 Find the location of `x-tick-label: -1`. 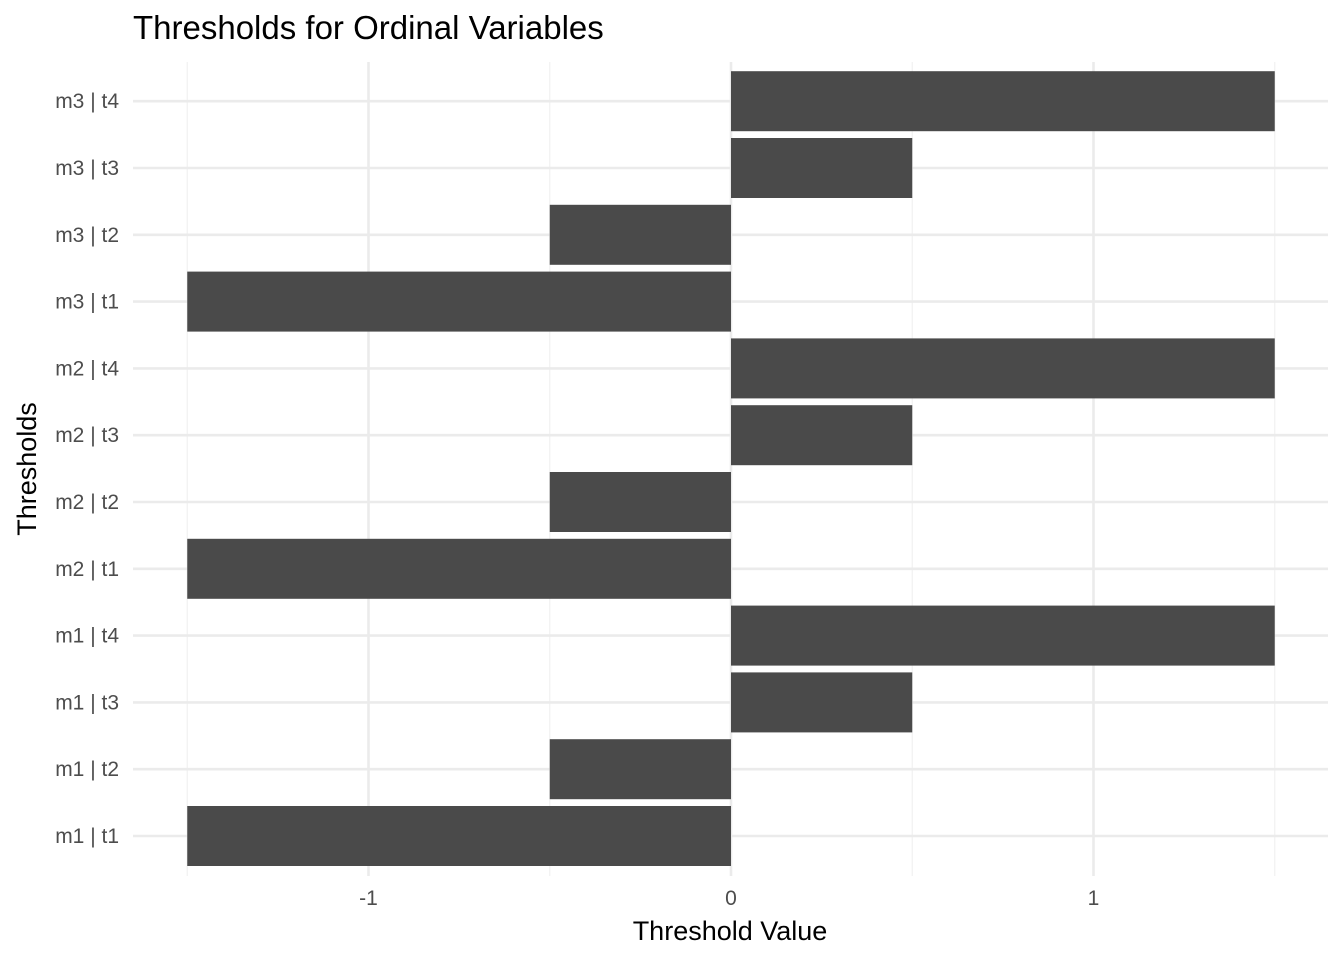

x-tick-label: -1 is located at coordinates (368, 898).